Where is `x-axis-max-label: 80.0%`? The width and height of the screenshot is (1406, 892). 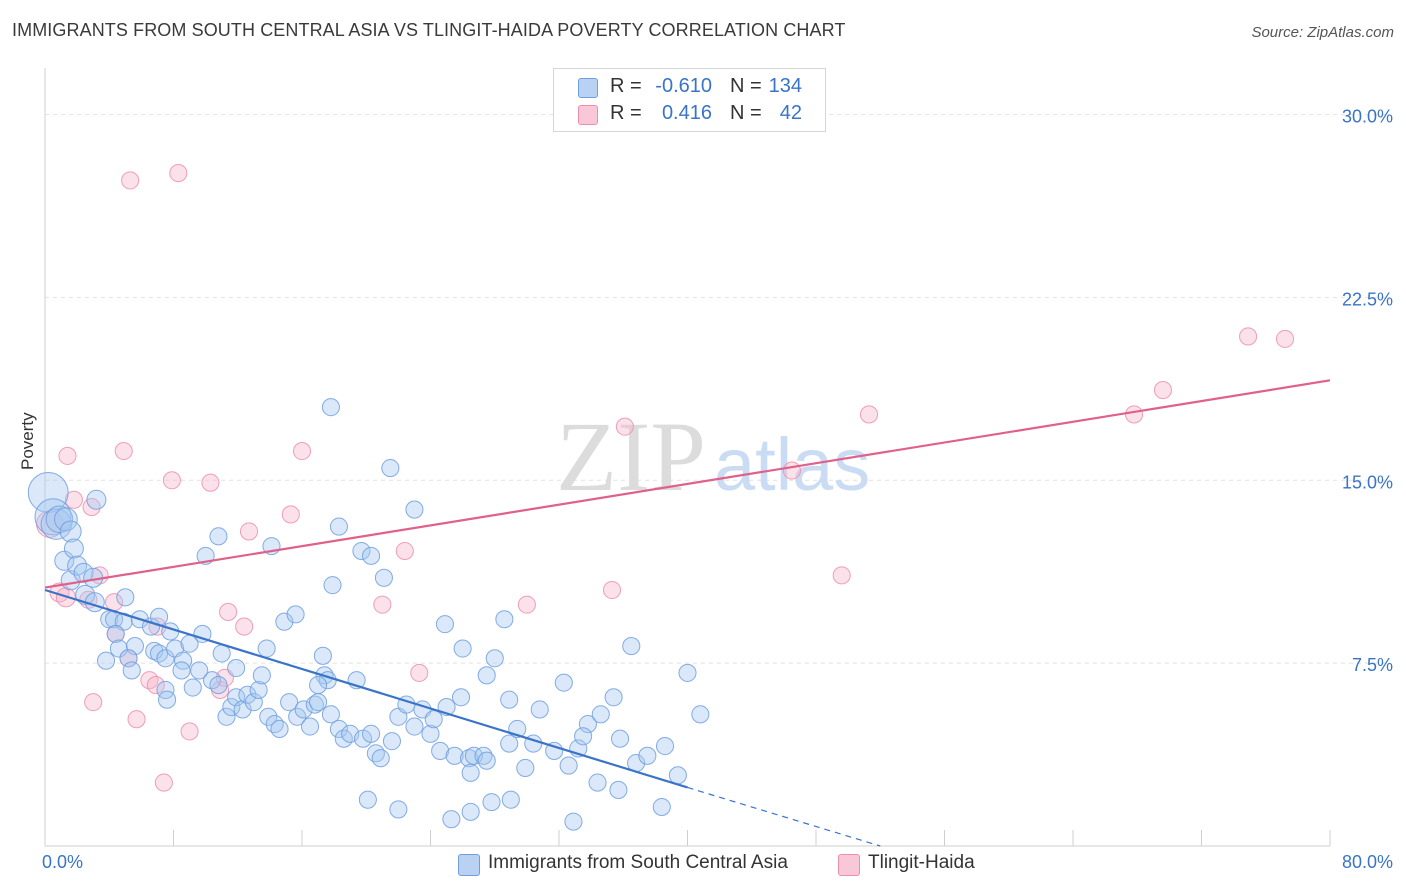
x-axis-max-label: 80.0% is located at coordinates (1367, 862).